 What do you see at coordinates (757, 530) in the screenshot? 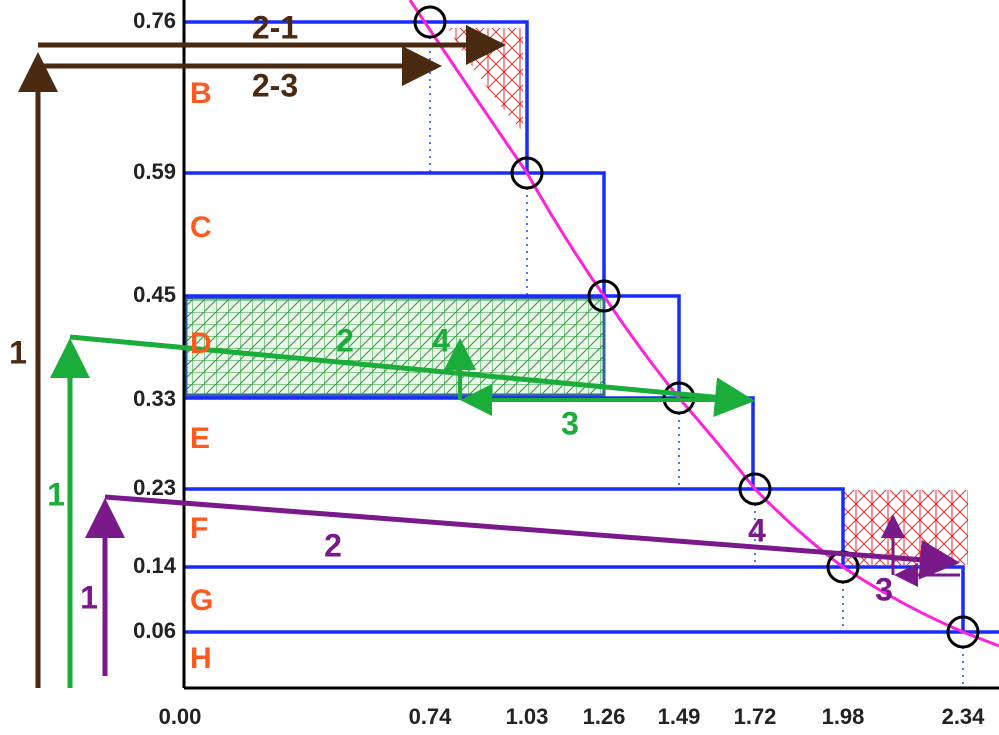
I see `purple-label: 4` at bounding box center [757, 530].